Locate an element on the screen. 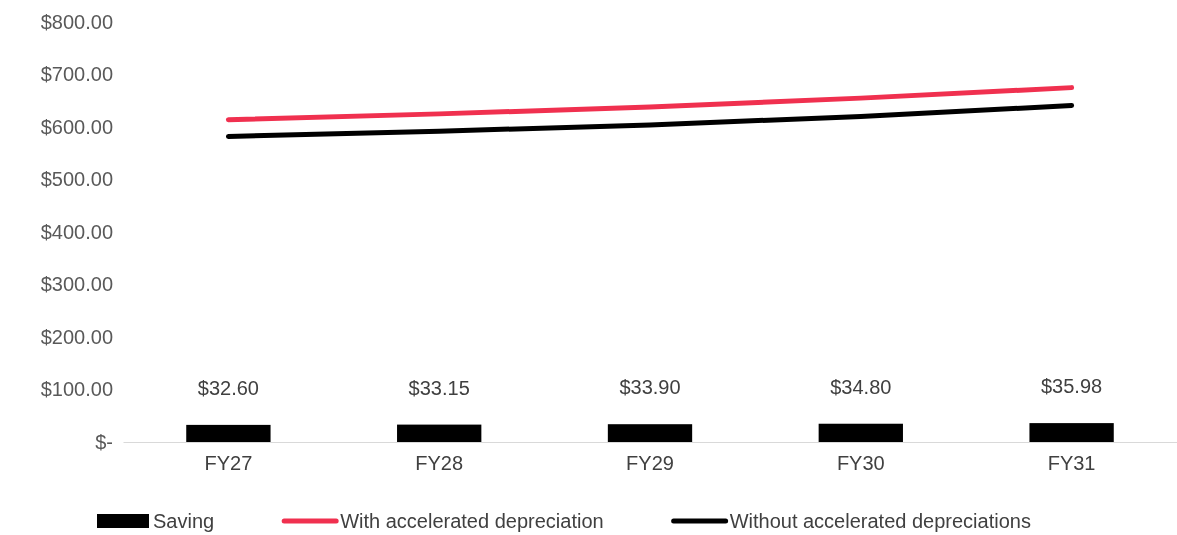 The width and height of the screenshot is (1177, 535). x-tick-label: FY29 is located at coordinates (650, 463).